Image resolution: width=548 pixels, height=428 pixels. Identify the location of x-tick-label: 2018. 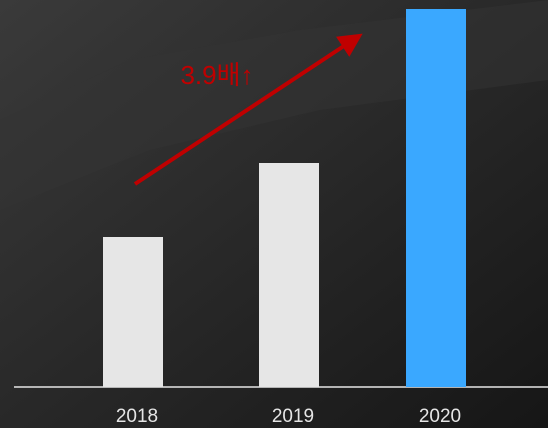
(137, 416).